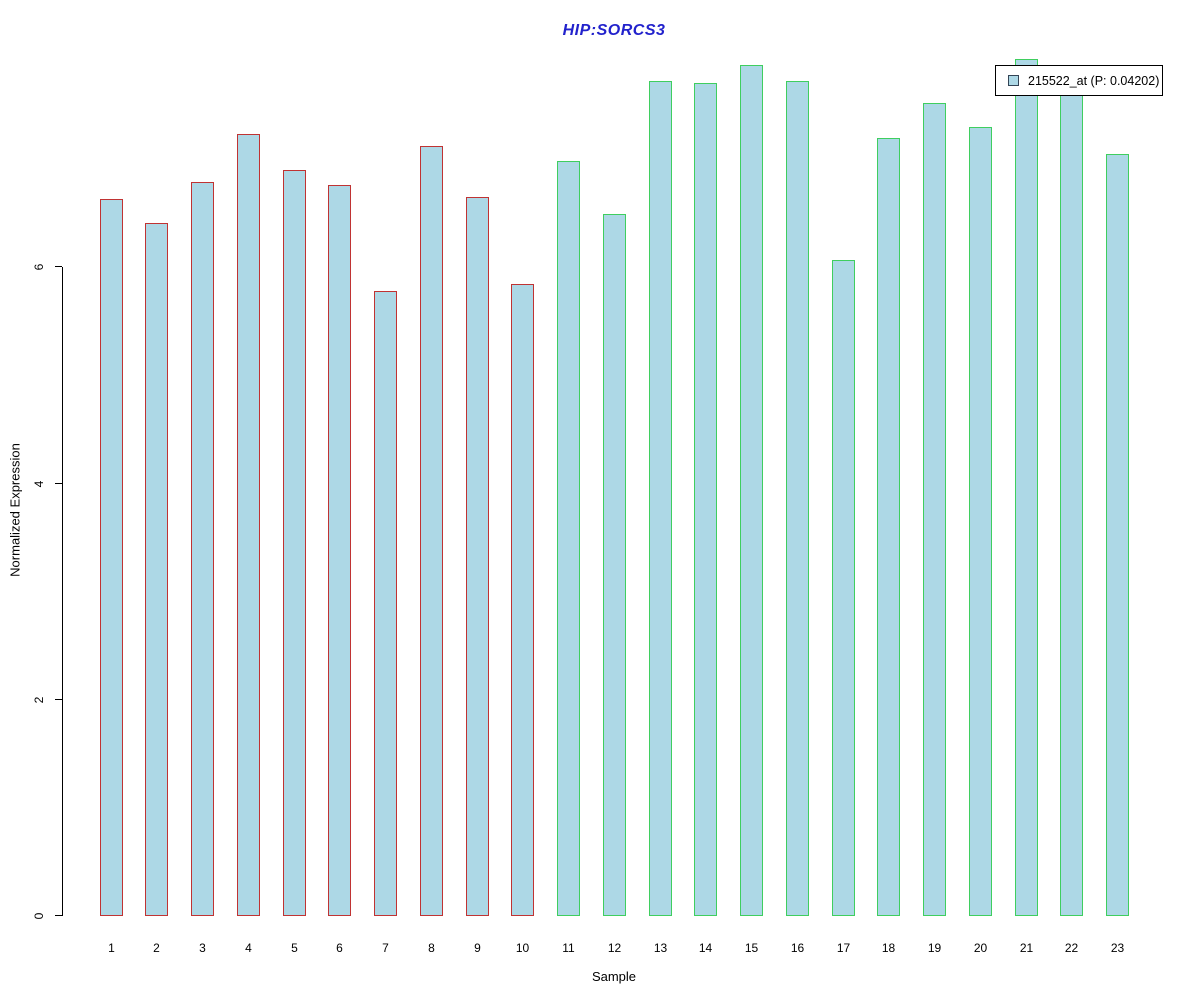 This screenshot has width=1200, height=1000. I want to click on x-tick-label-20: 20, so click(980, 948).